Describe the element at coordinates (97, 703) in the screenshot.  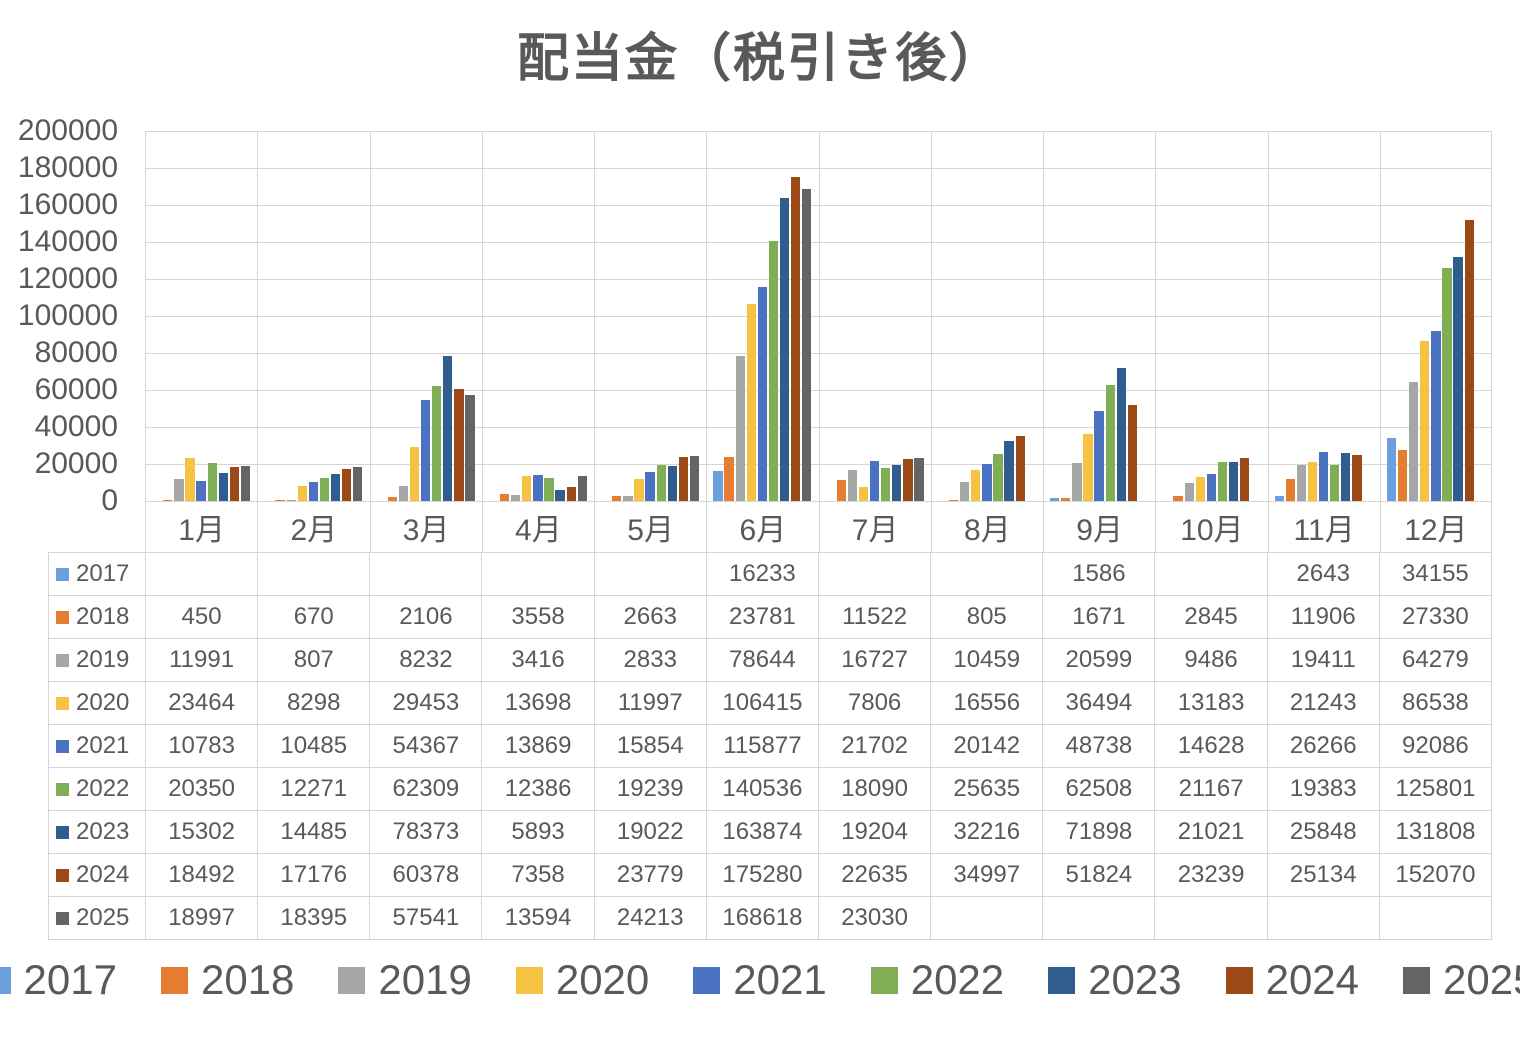
I see `table-row-header: 2020` at that location.